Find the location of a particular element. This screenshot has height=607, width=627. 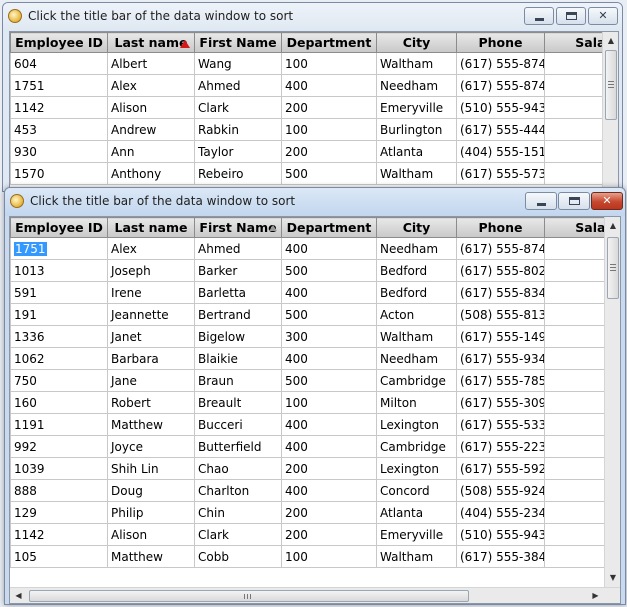

cell-phone: (617) 555-3099 is located at coordinates (500, 402).